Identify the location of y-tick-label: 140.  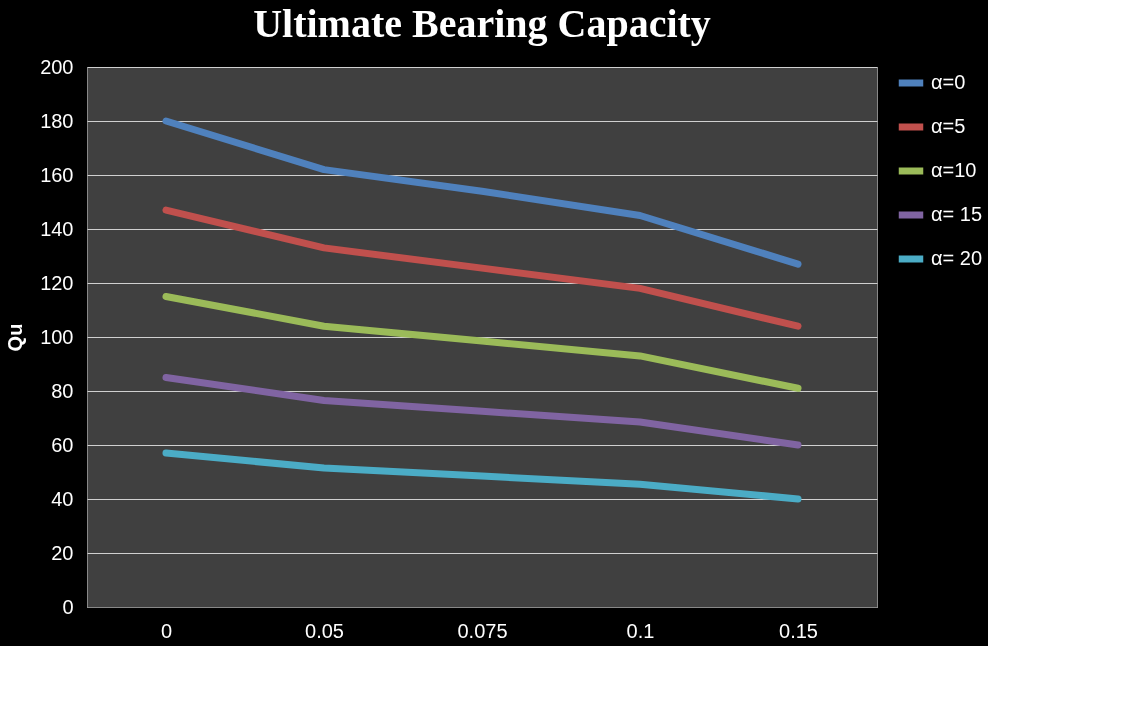
(57, 228).